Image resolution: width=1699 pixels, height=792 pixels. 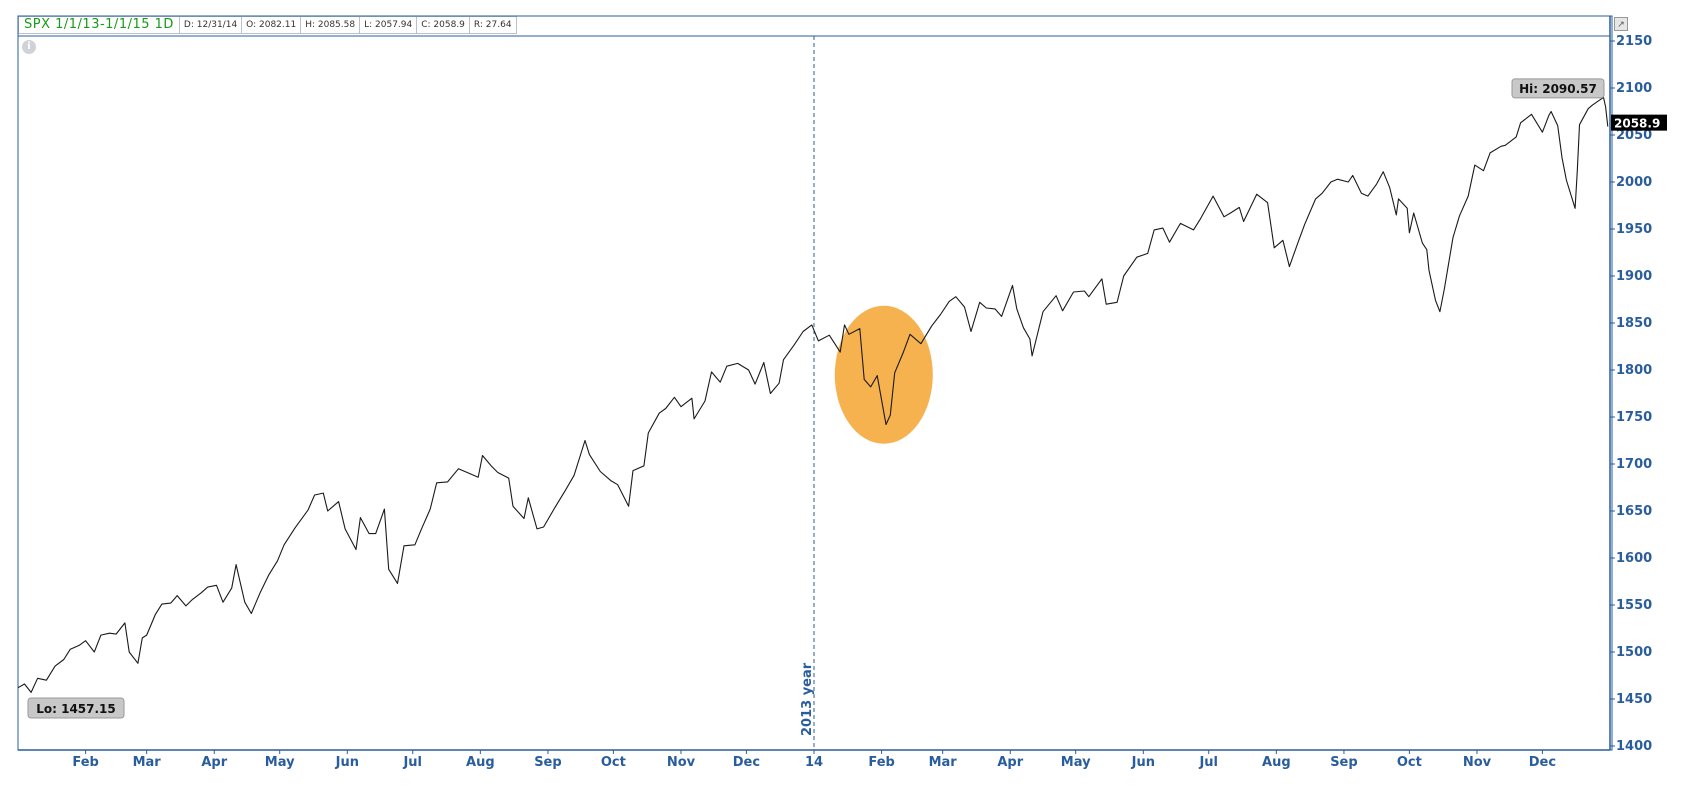 What do you see at coordinates (883, 374) in the screenshot?
I see `highlight-ellipse` at bounding box center [883, 374].